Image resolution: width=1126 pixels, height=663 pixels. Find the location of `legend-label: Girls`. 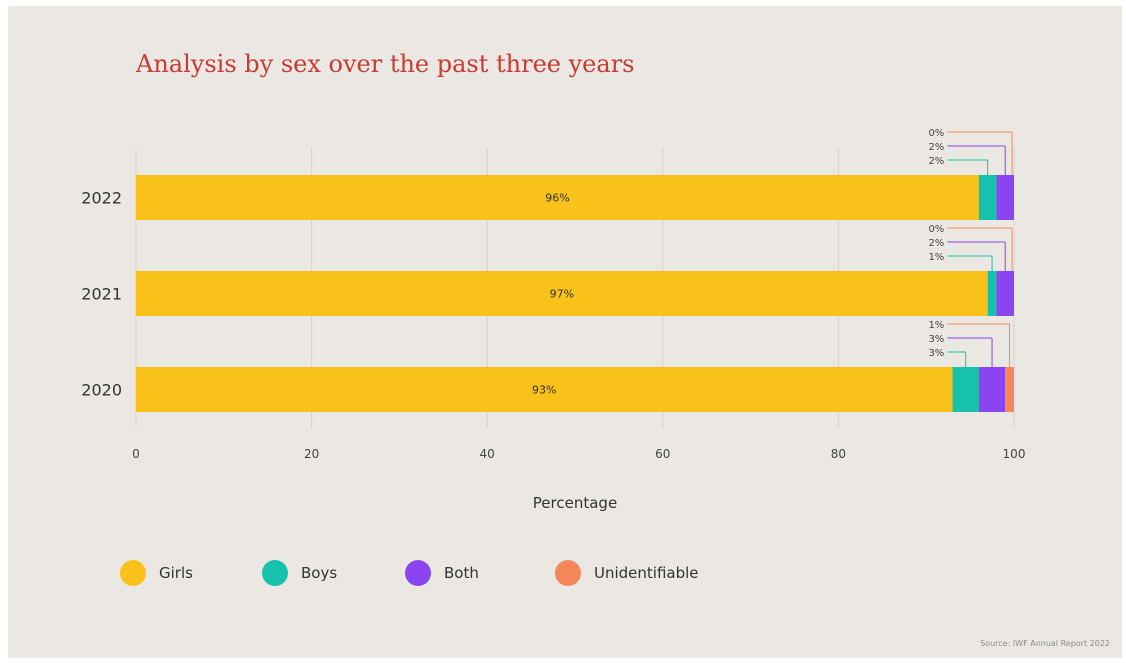

legend-label: Girls is located at coordinates (176, 573).